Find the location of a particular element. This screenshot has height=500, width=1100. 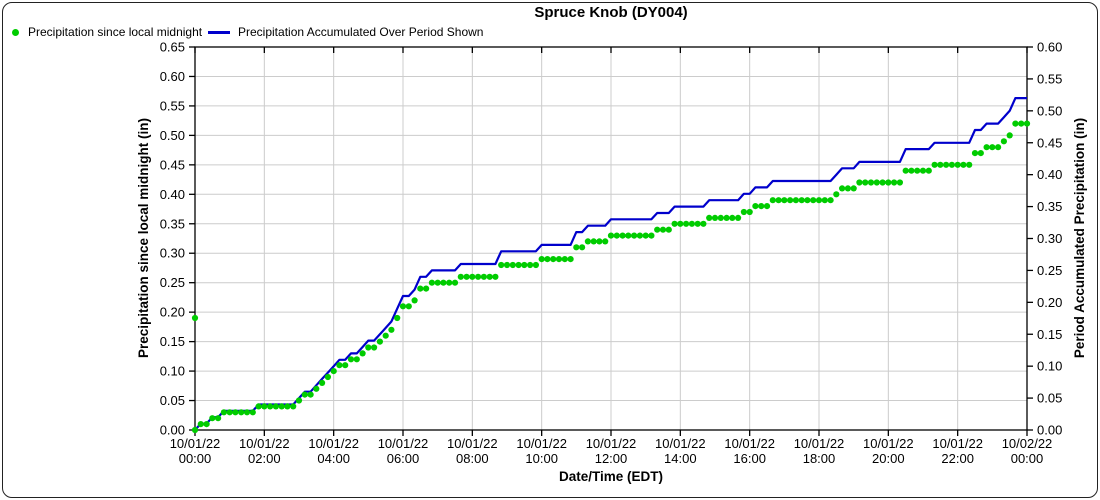

x-tick-time-label: 06:00 is located at coordinates (403, 458).